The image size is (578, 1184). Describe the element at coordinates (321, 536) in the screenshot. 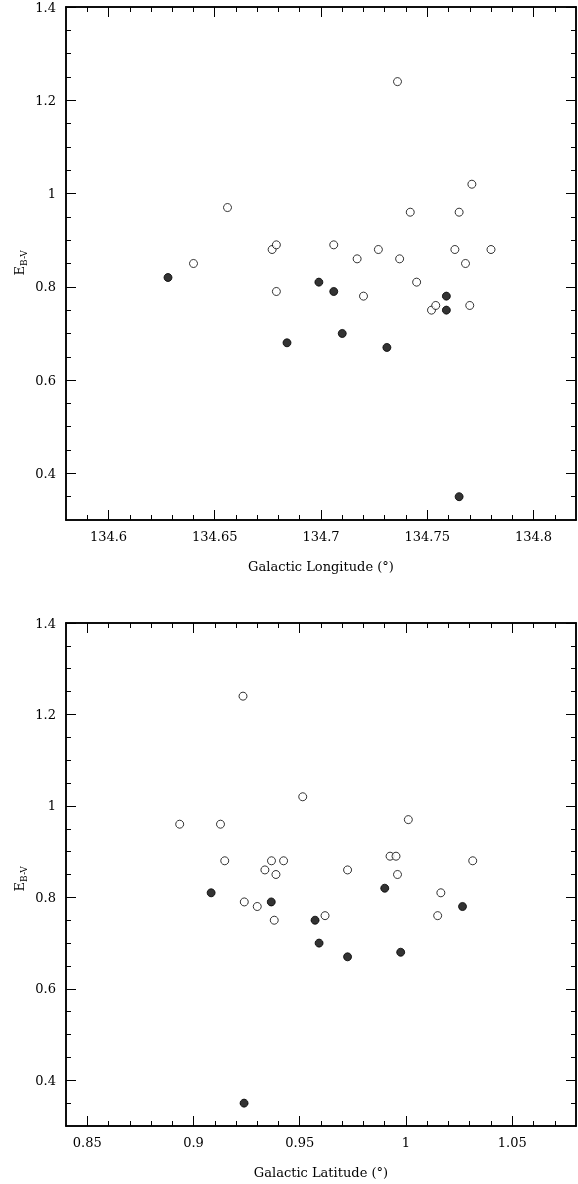

I see `x-tick-label: 134.7` at that location.